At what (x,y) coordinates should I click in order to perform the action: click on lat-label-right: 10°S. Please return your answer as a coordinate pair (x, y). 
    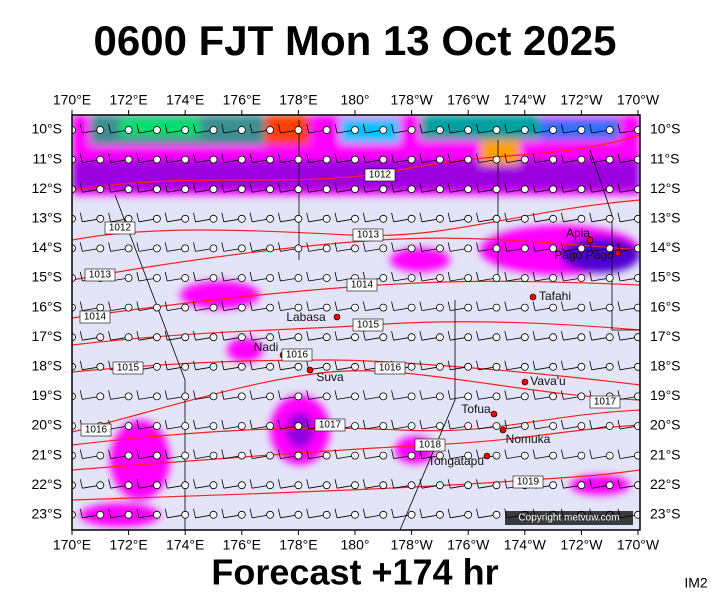
    Looking at the image, I should click on (665, 129).